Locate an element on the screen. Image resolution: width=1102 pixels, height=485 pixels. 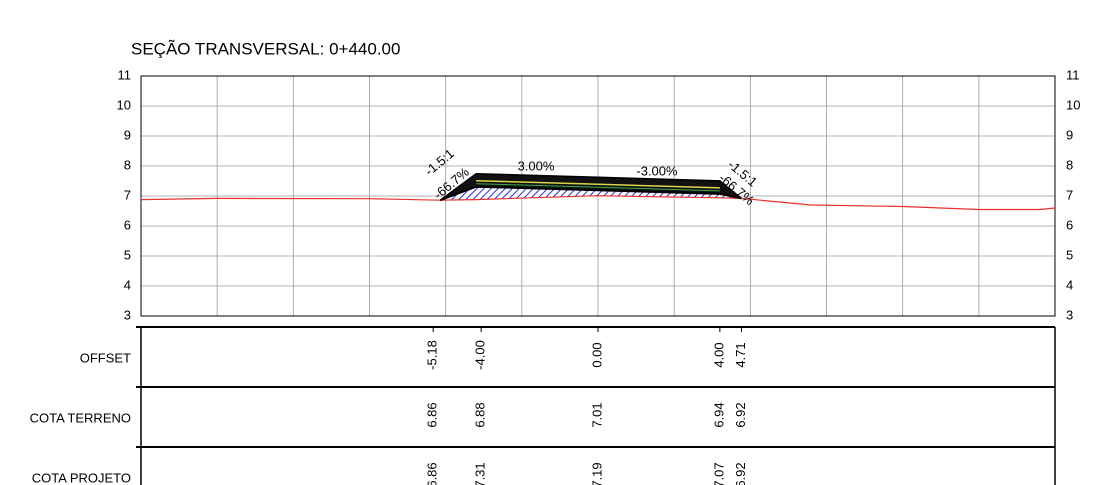
cell-value: -5.18 is located at coordinates (432, 355).